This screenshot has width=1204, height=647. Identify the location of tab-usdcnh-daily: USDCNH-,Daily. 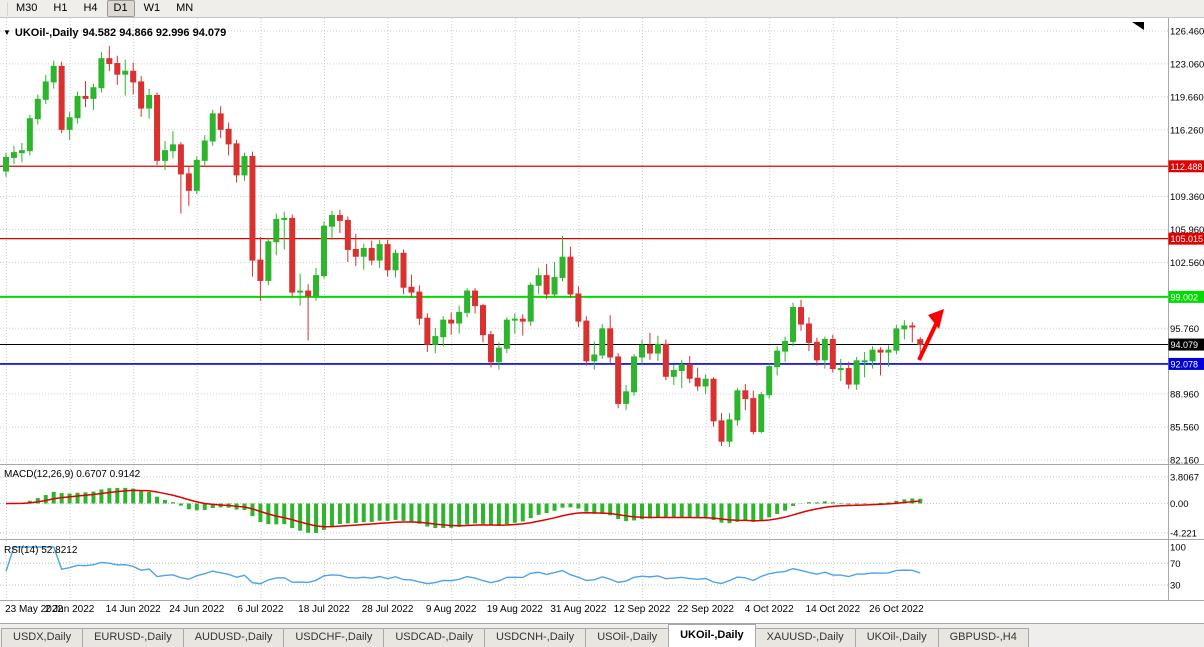
(535, 637).